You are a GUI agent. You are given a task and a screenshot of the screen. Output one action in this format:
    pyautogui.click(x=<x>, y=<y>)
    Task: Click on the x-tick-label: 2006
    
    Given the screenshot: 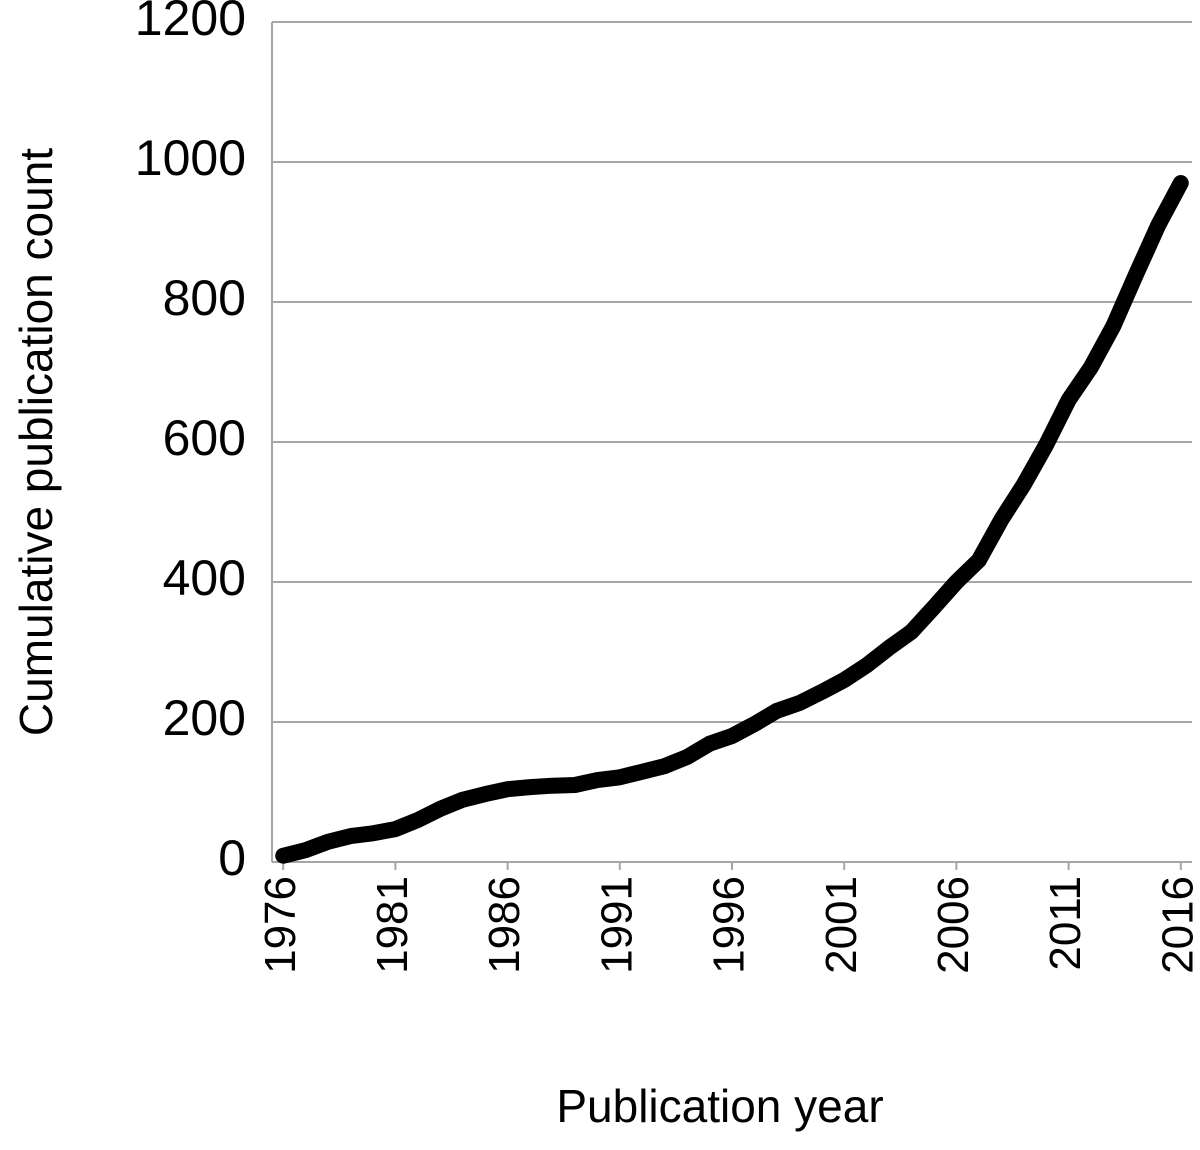 What is the action you would take?
    pyautogui.click(x=953, y=925)
    